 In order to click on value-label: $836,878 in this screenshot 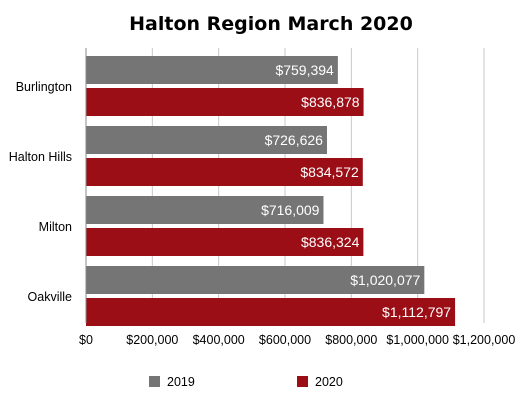, I will do `click(330, 102)`.